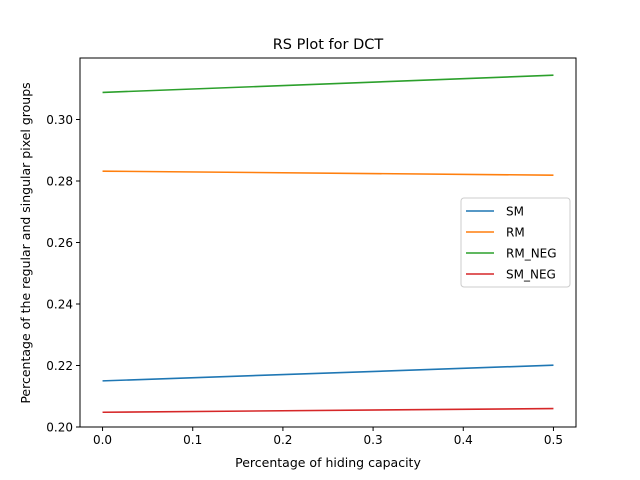  I want to click on series-line-rm, so click(328, 173).